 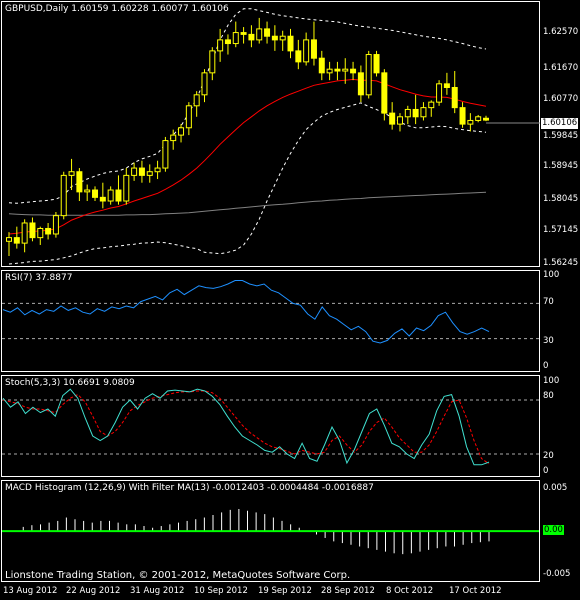 What do you see at coordinates (157, 591) in the screenshot?
I see `date-tick: 31 Aug 2012` at bounding box center [157, 591].